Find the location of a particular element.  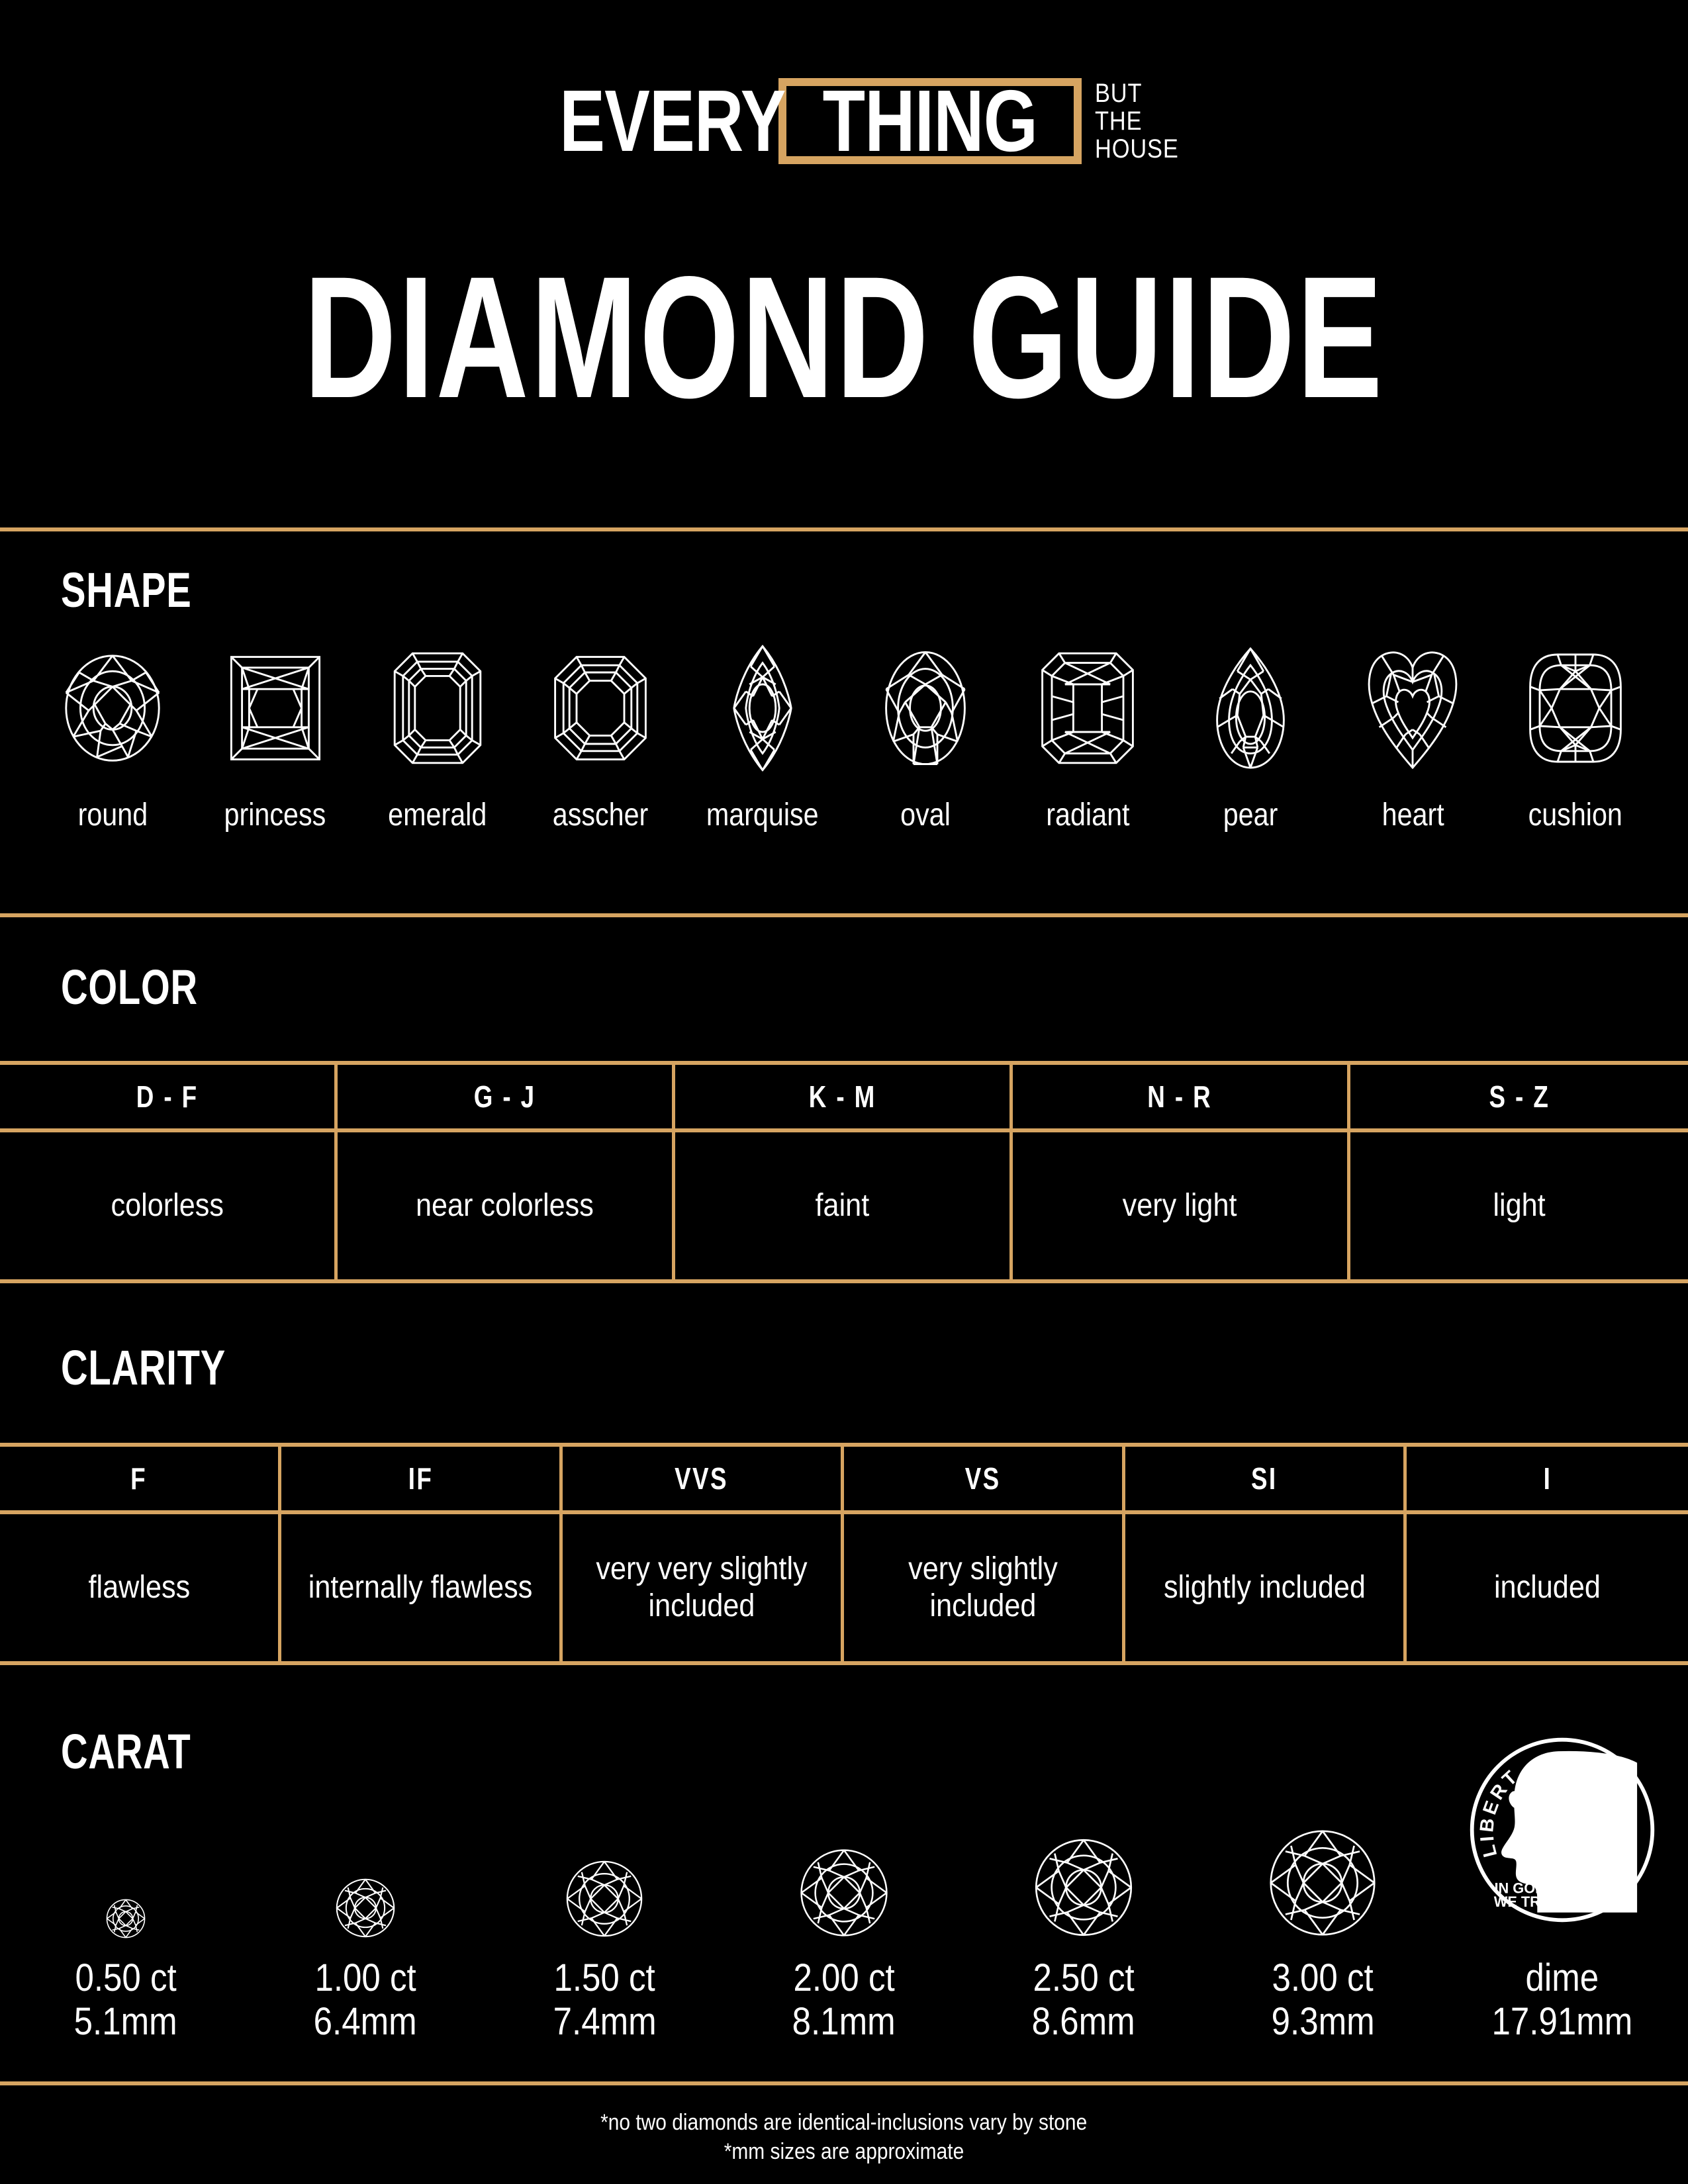

logo-tagline-the: THE is located at coordinates (1119, 121).